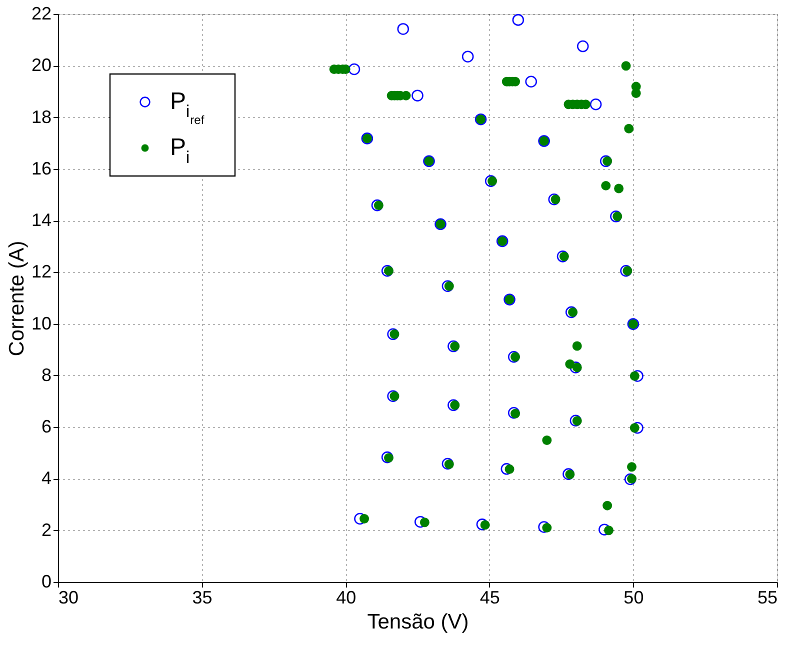 The width and height of the screenshot is (811, 646). Describe the element at coordinates (46, 582) in the screenshot. I see `y-tick-label: 0` at that location.